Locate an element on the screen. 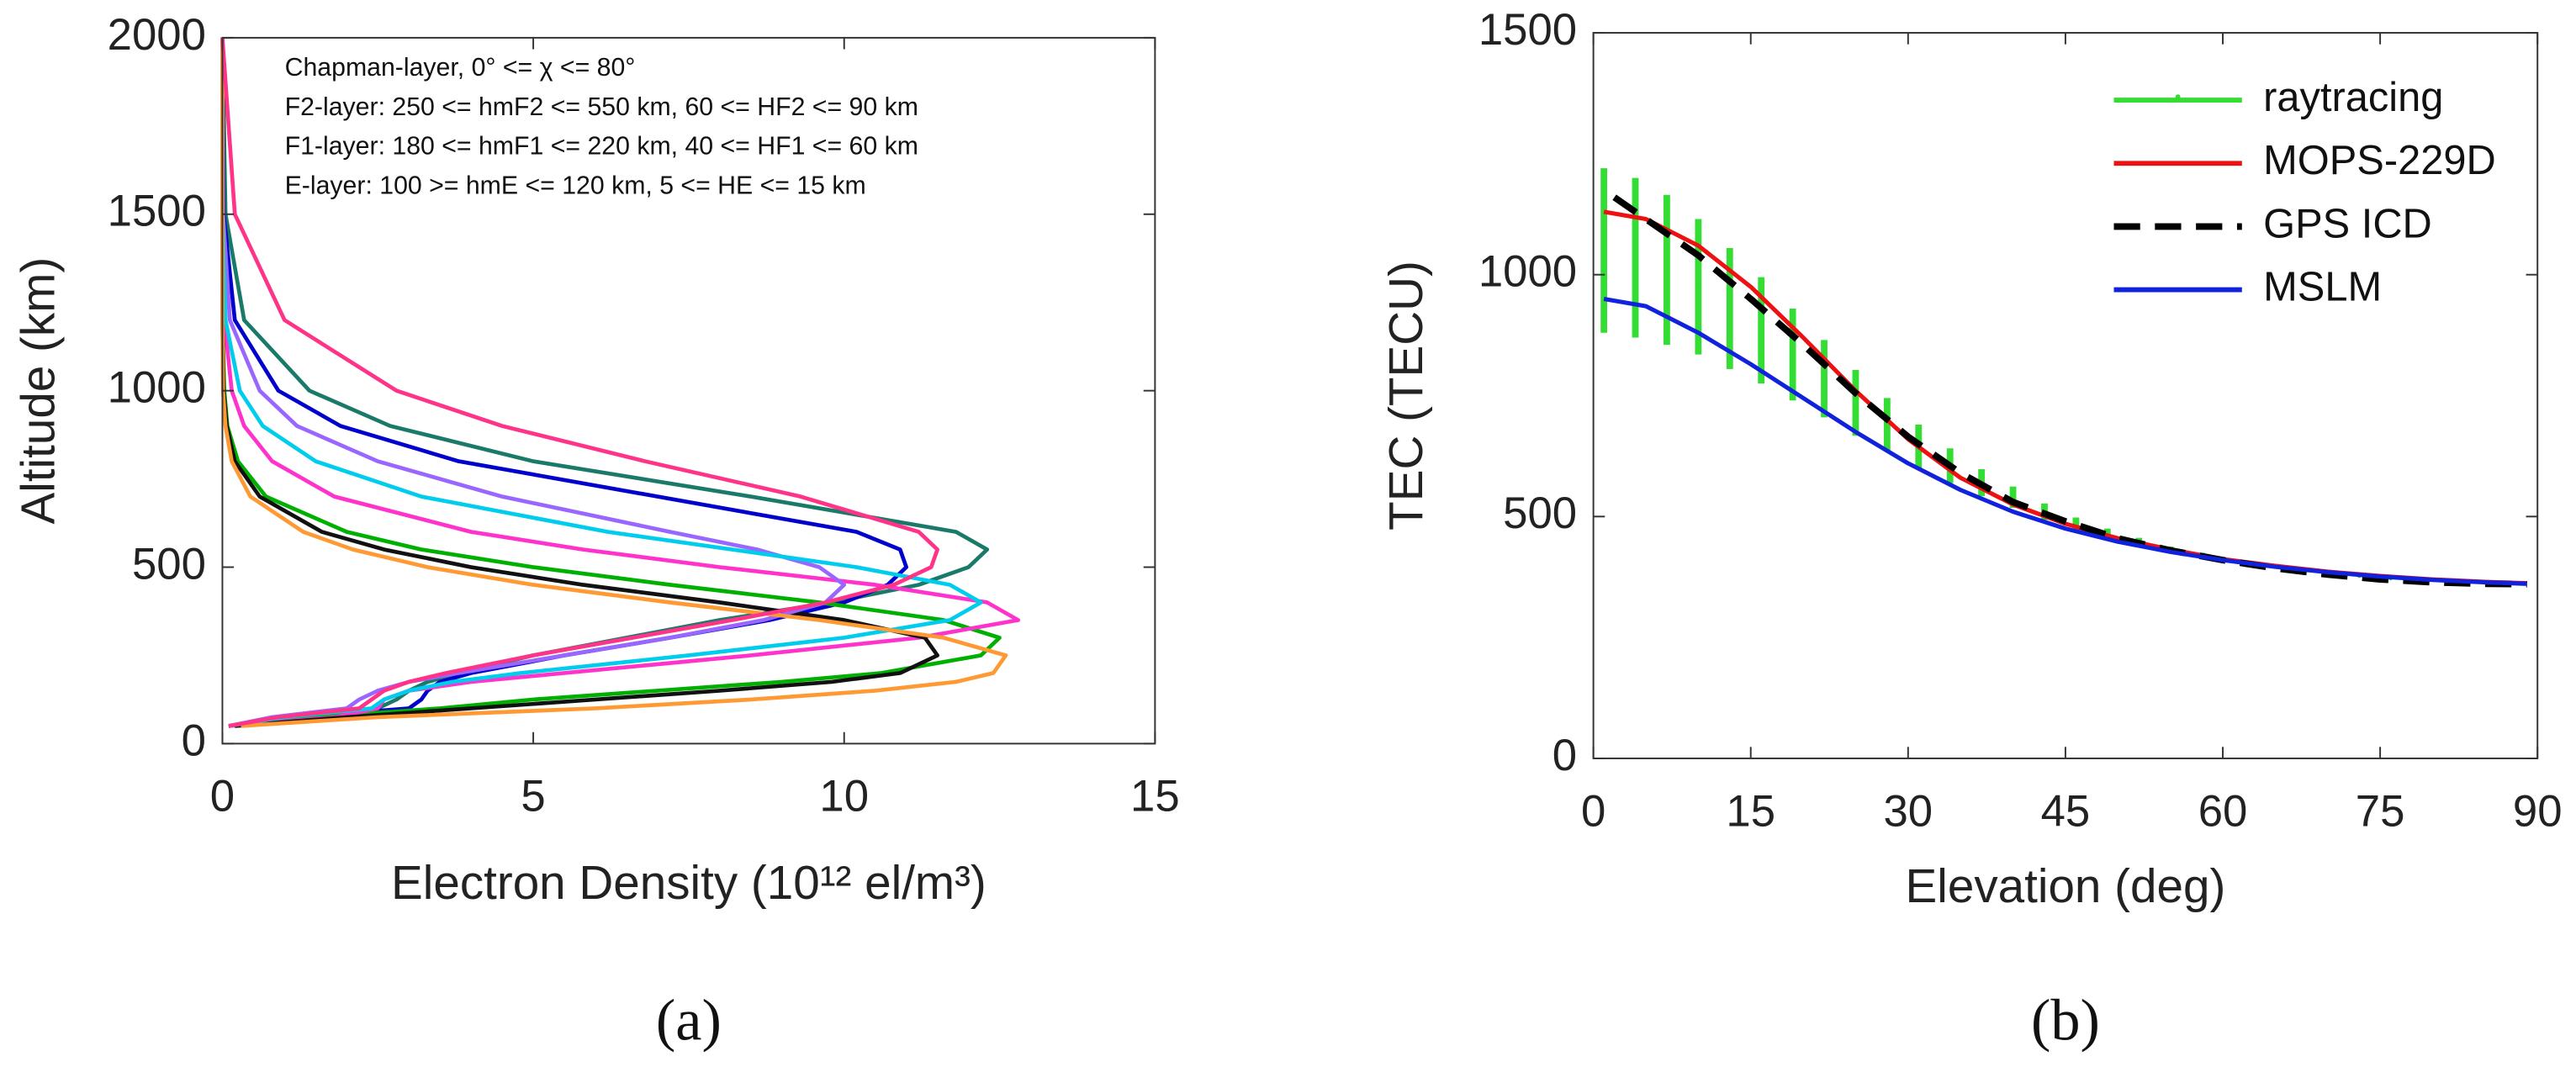 The height and width of the screenshot is (1067, 2576). x-axis-label: Electron Density (10¹² el/m³) is located at coordinates (688, 882).